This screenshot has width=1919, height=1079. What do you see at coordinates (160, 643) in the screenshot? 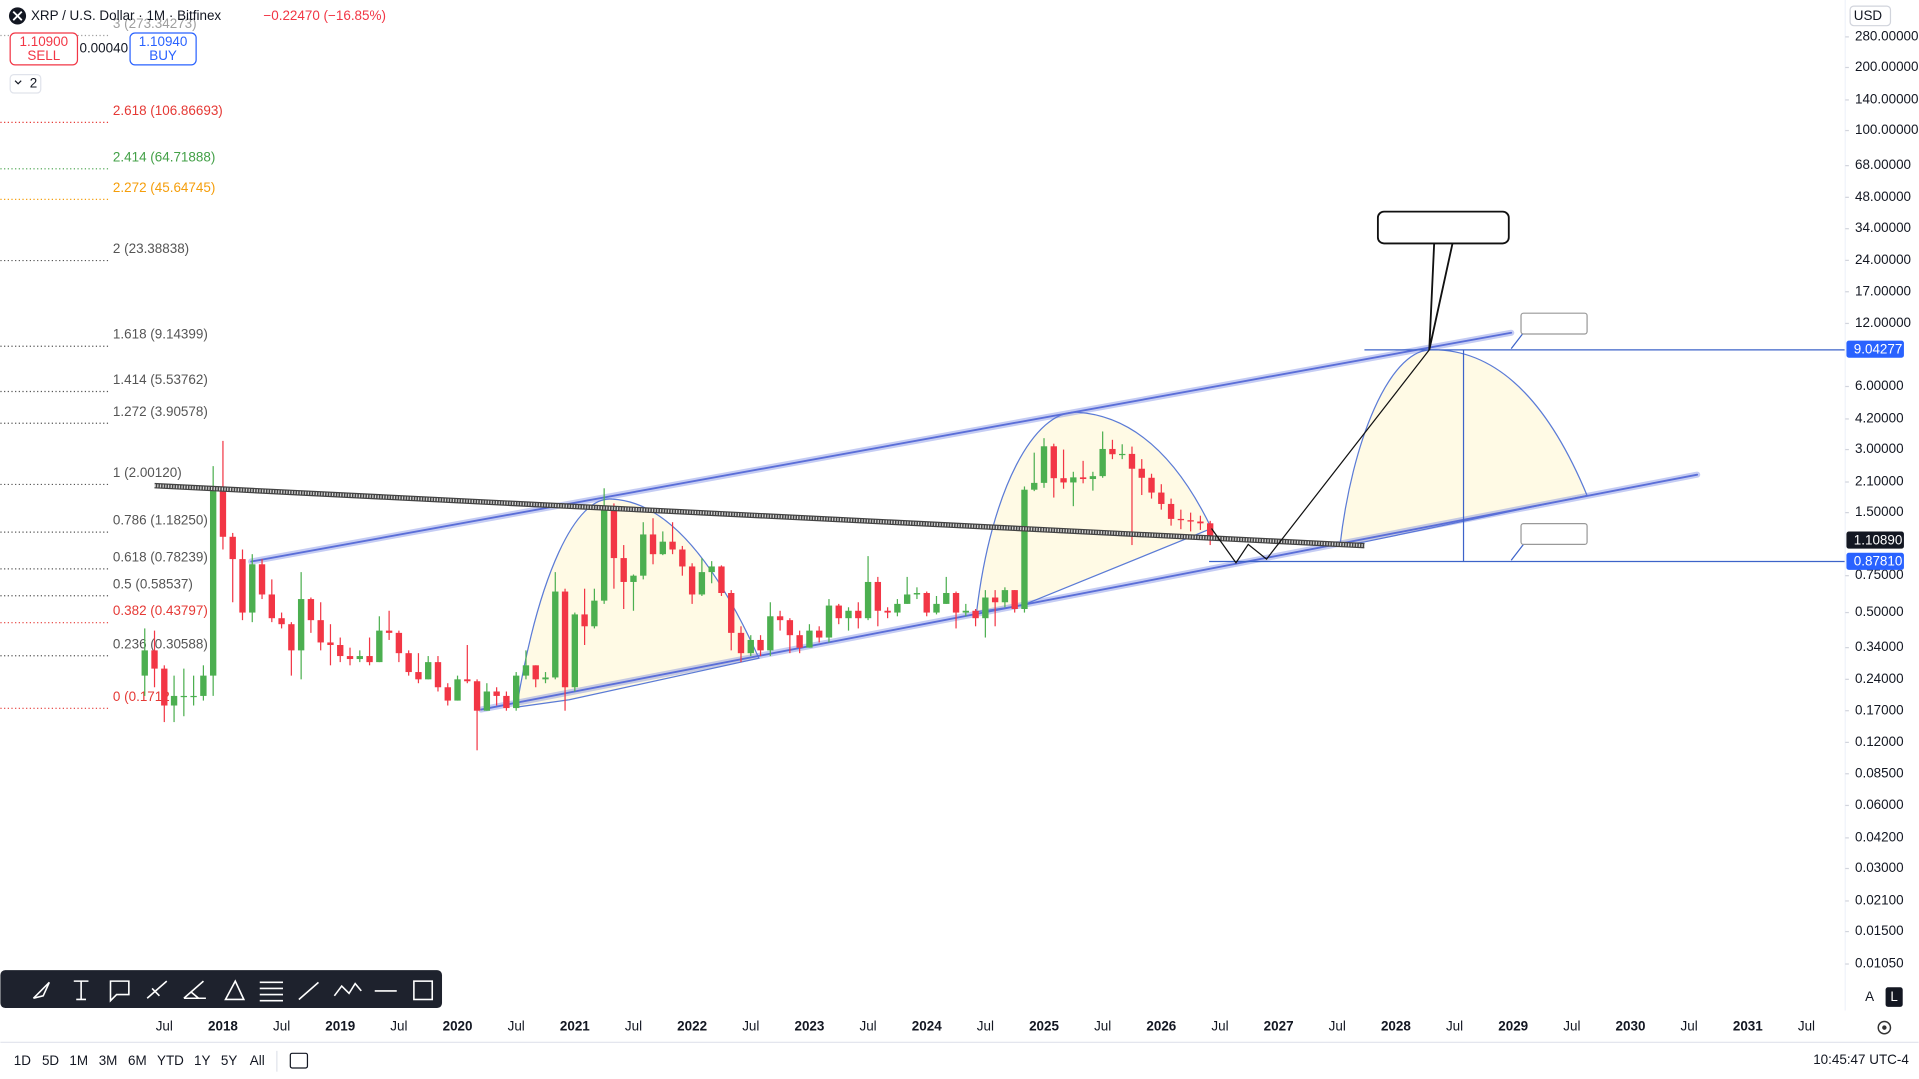
I see `fib-label: 0.236 (0.30588)` at bounding box center [160, 643].